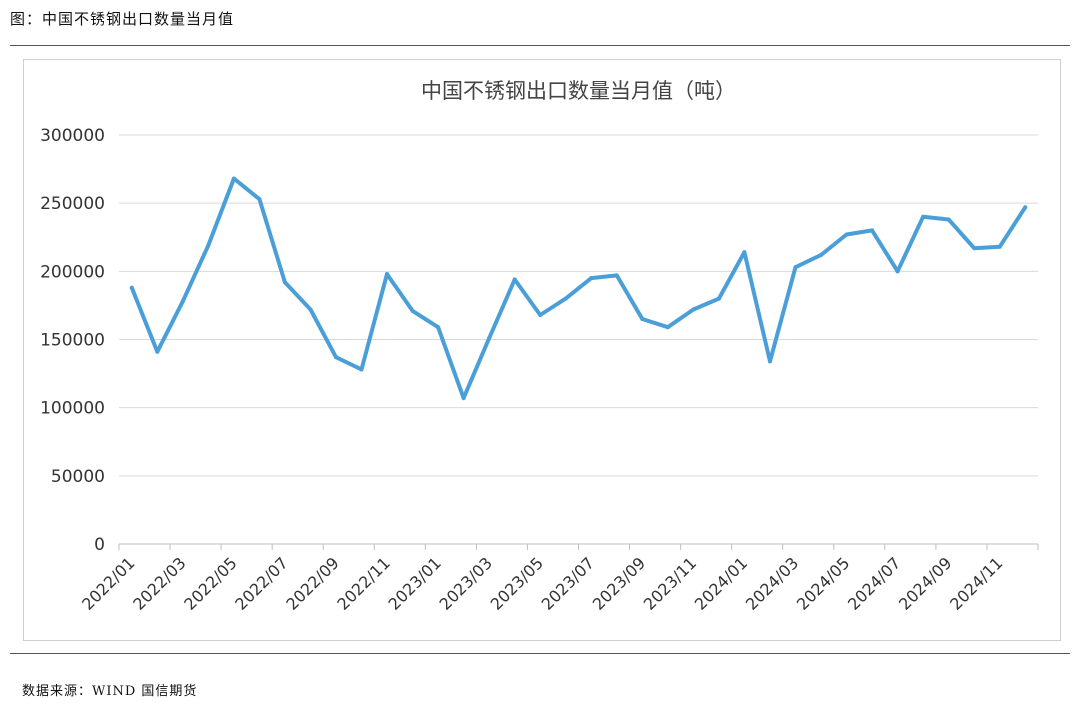  I want to click on y-tick-label: 50000, so click(78, 477).